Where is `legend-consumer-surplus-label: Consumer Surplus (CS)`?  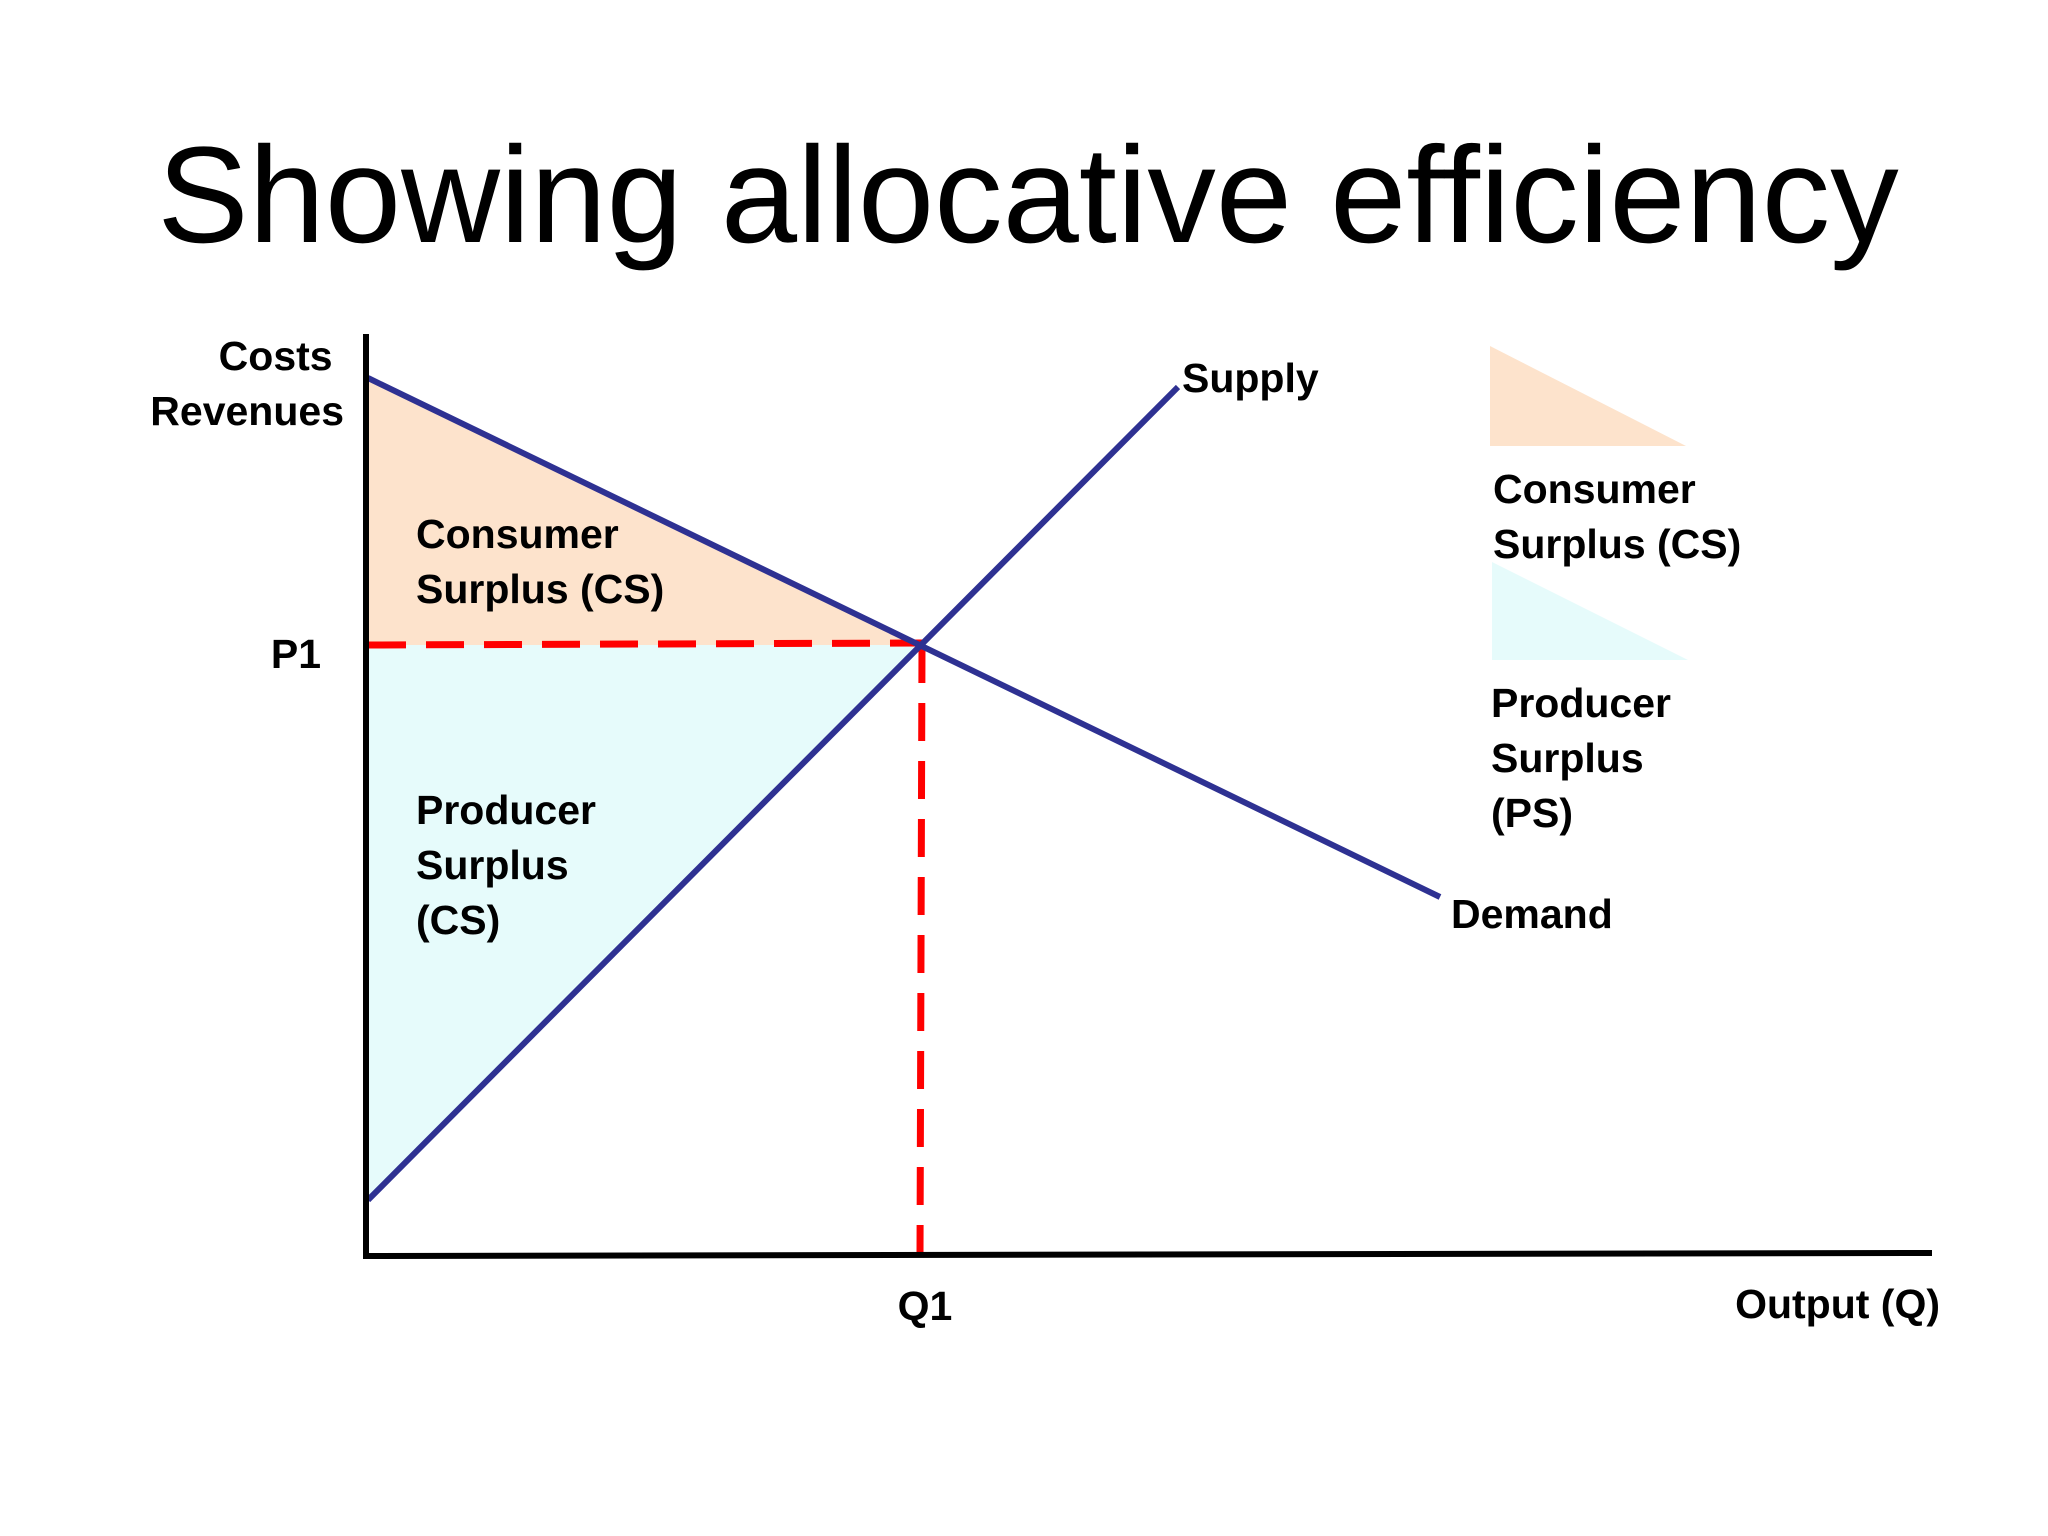
legend-consumer-surplus-label: Consumer Surplus (CS) is located at coordinates (1617, 516).